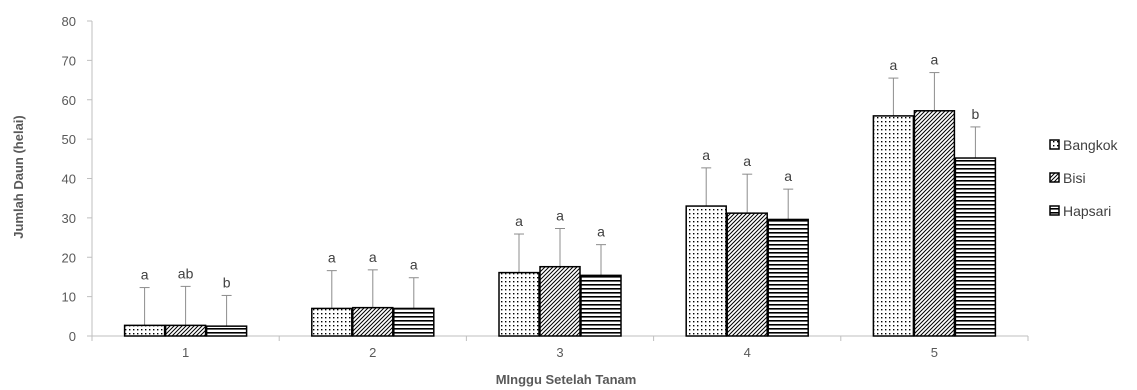 The height and width of the screenshot is (390, 1137). I want to click on y-tick-label: 70, so click(69, 60).